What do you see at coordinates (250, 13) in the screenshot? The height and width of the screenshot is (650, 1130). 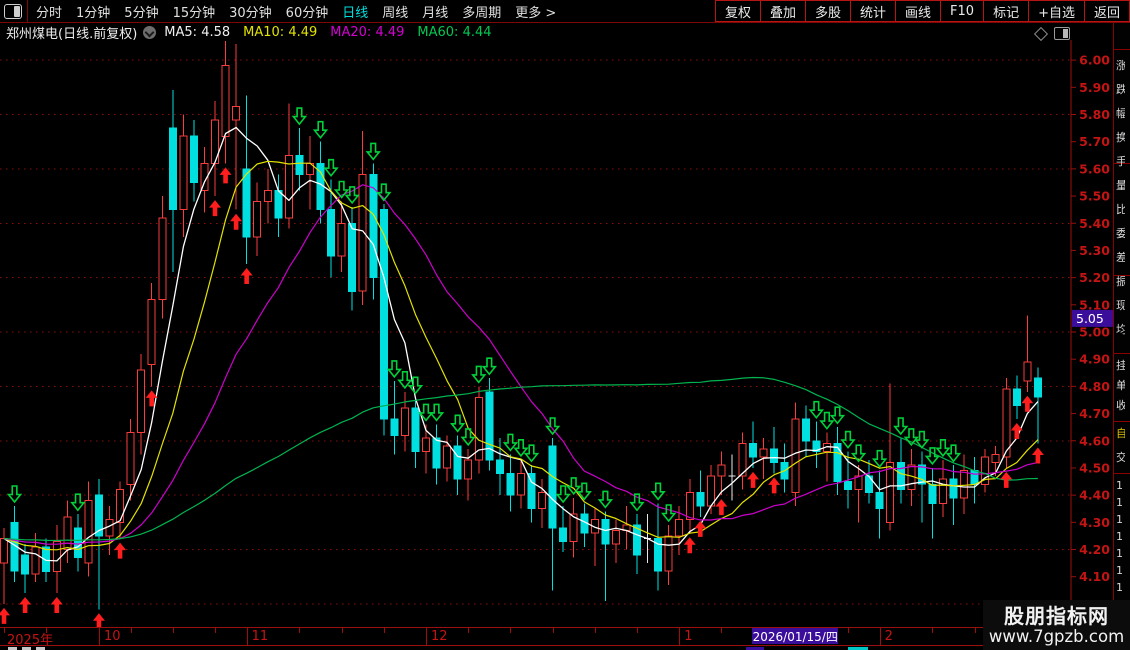 I see `tab-30min: 30分钟` at bounding box center [250, 13].